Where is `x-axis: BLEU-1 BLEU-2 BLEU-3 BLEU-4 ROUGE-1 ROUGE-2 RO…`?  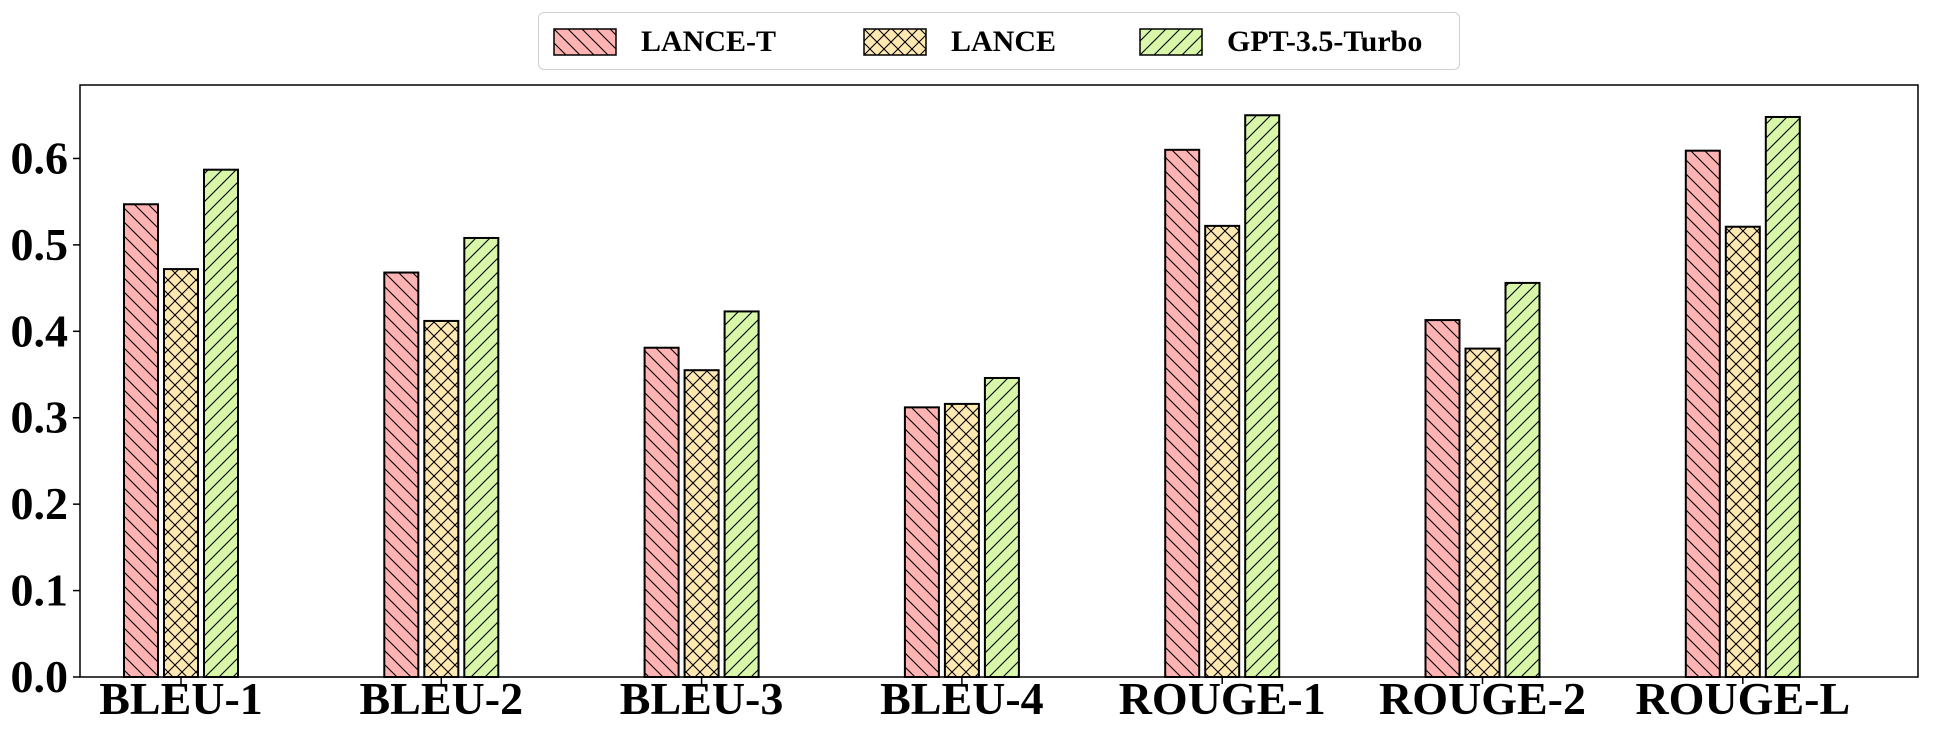
x-axis: BLEU-1 BLEU-2 BLEU-3 BLEU-4 ROUGE-1 ROUGE-2 RO… is located at coordinates (974, 698).